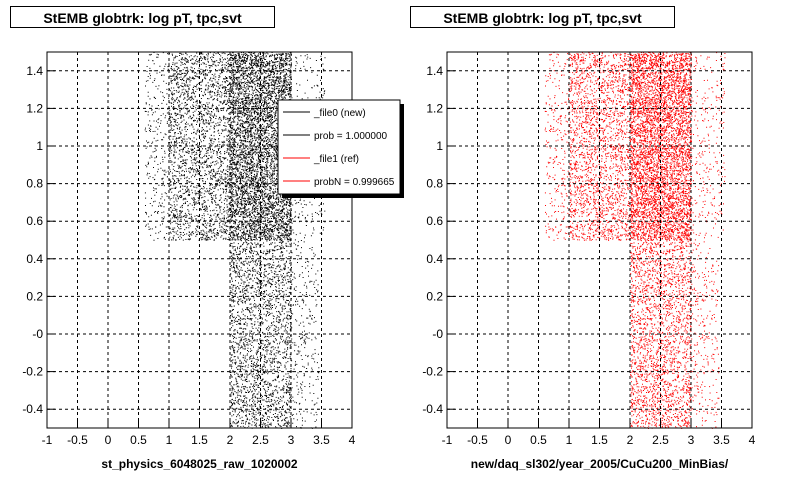  I want to click on x-axis-title: st_physics_6048025_raw_1020002, so click(199, 464).